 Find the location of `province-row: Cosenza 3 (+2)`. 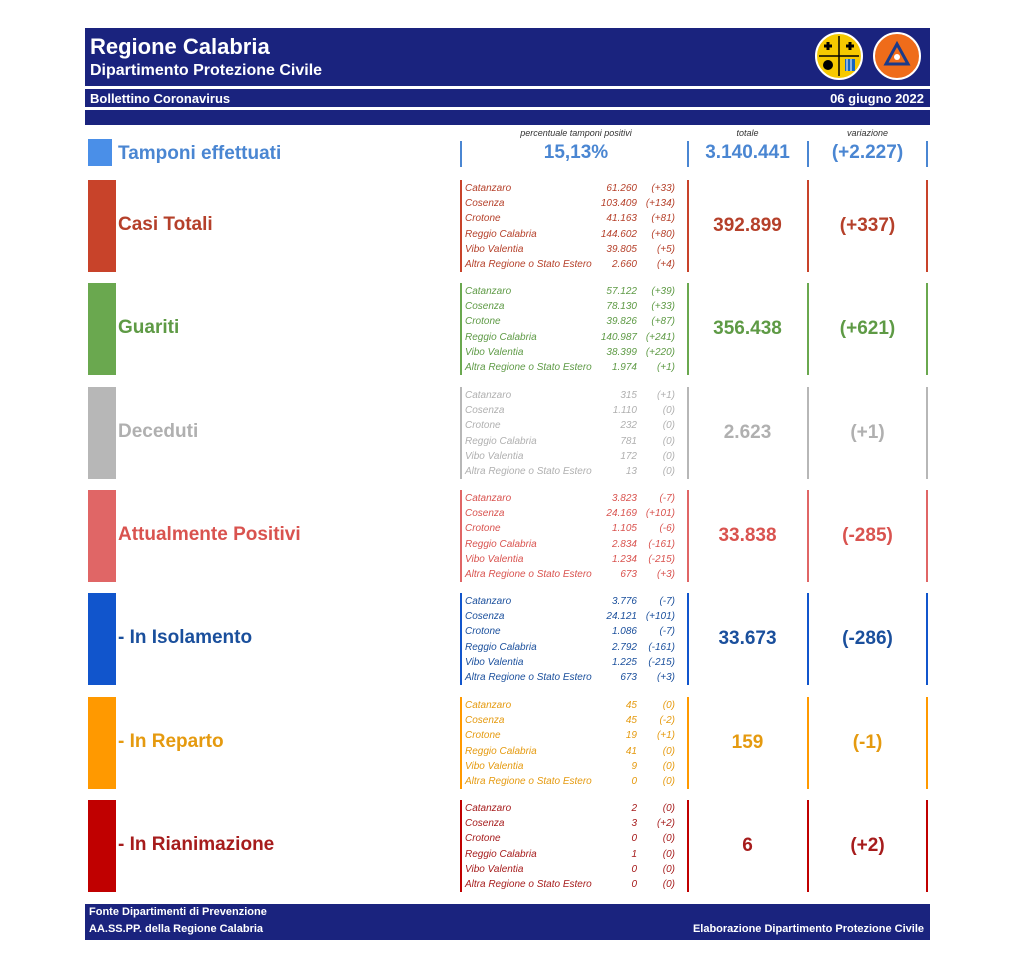

province-row: Cosenza 3 (+2) is located at coordinates (576, 823).